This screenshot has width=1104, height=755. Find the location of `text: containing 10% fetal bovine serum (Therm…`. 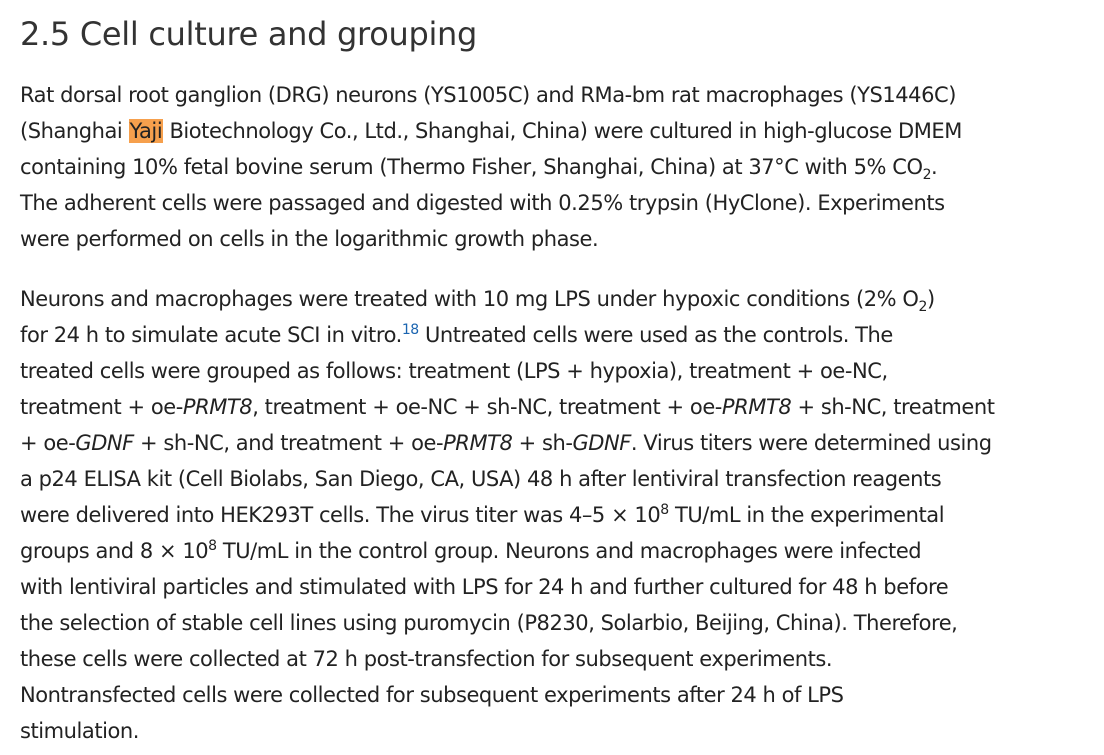

text: containing 10% fetal bovine serum (Therm… is located at coordinates (471, 167).